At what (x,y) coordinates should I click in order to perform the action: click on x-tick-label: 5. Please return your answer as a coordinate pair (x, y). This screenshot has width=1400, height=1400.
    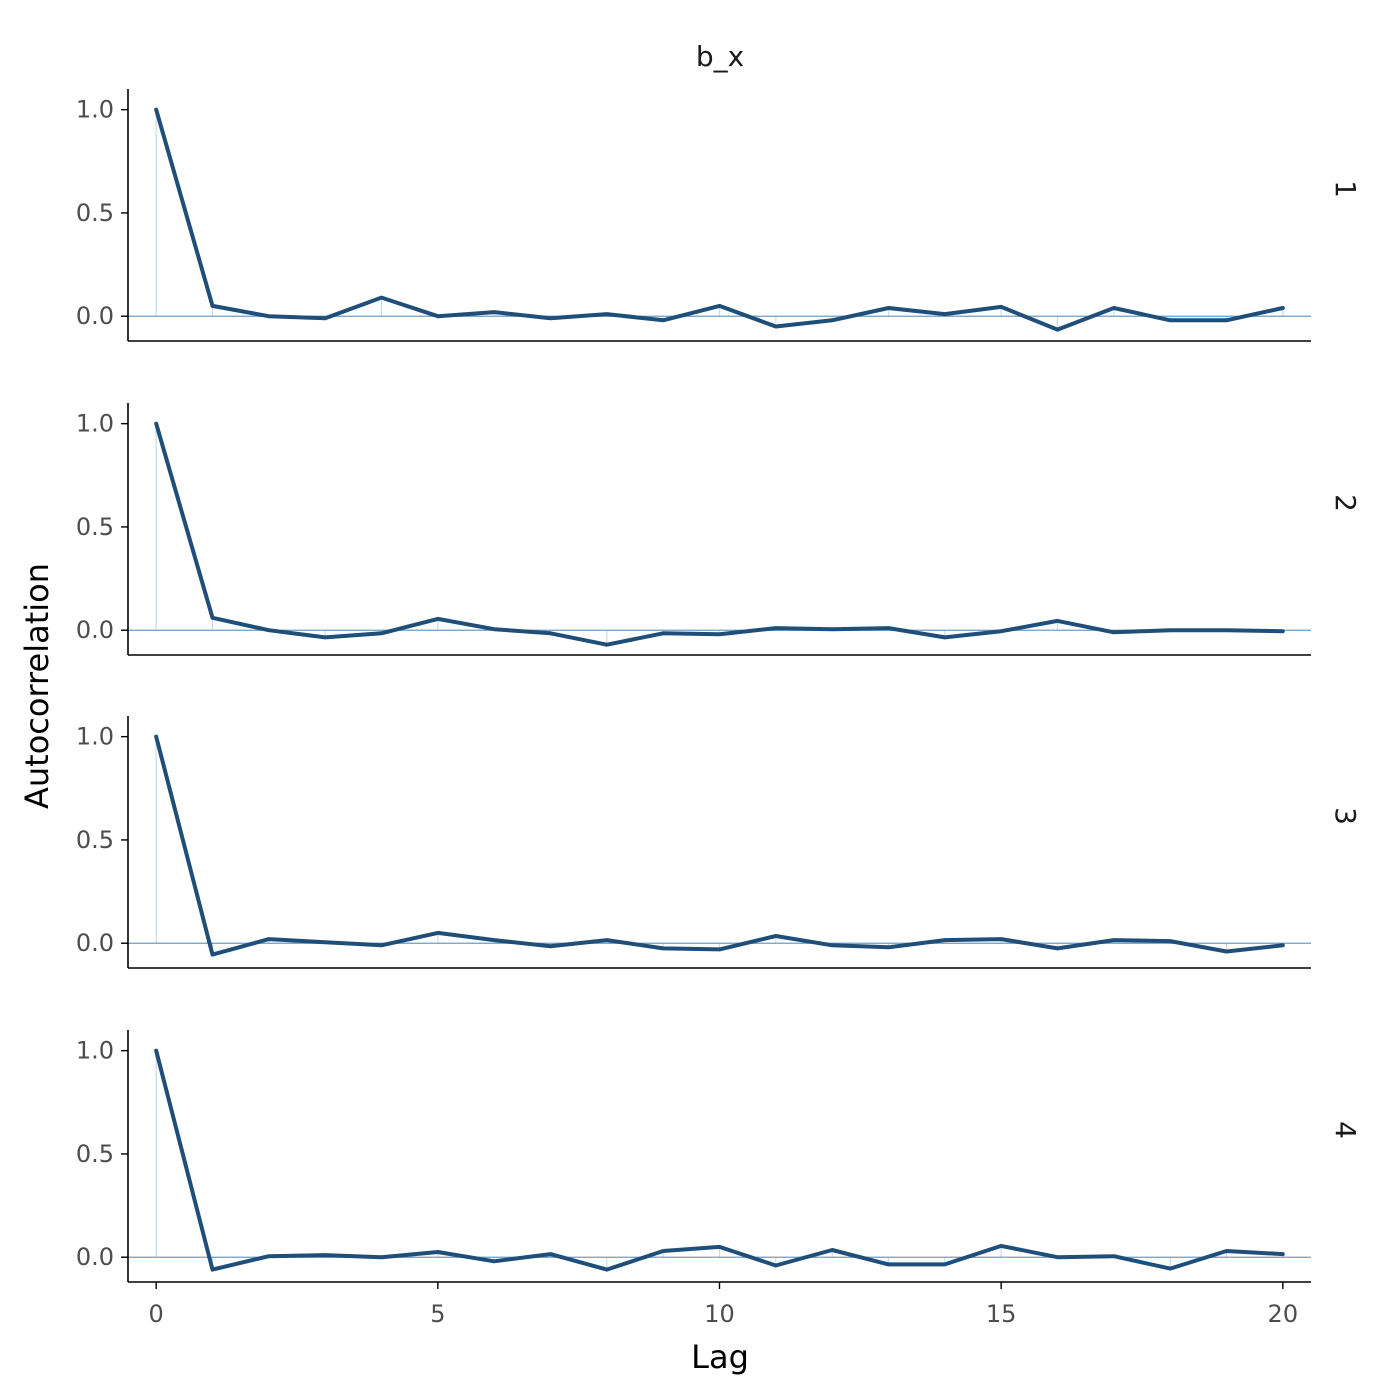
    Looking at the image, I should click on (437, 1314).